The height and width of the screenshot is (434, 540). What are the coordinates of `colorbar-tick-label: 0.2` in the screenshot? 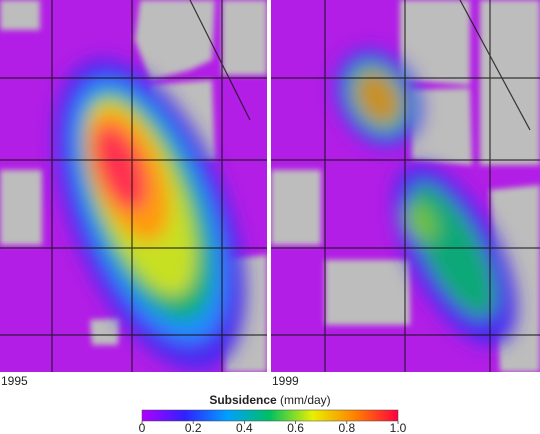 It's located at (193, 427).